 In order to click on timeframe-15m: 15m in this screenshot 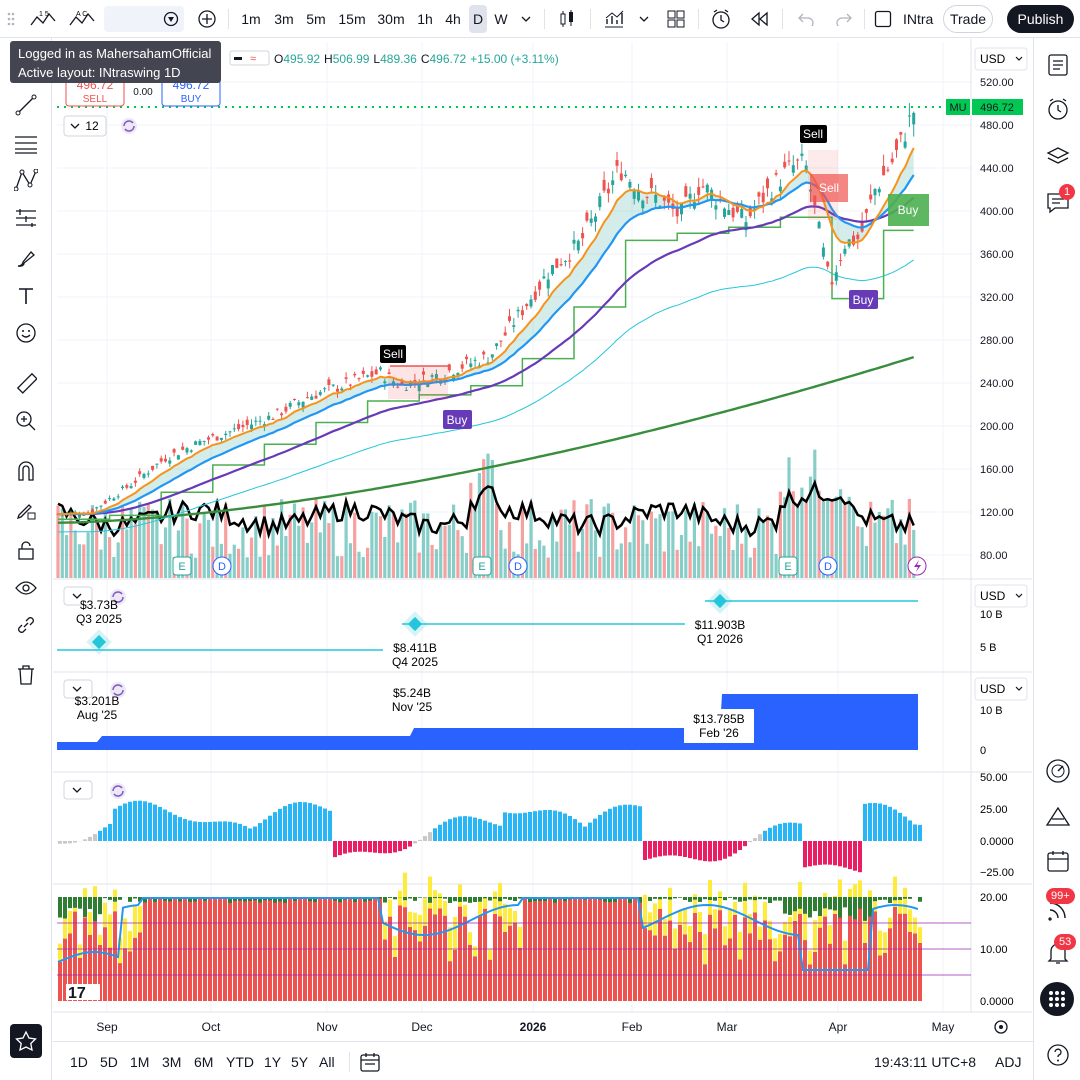, I will do `click(352, 19)`.